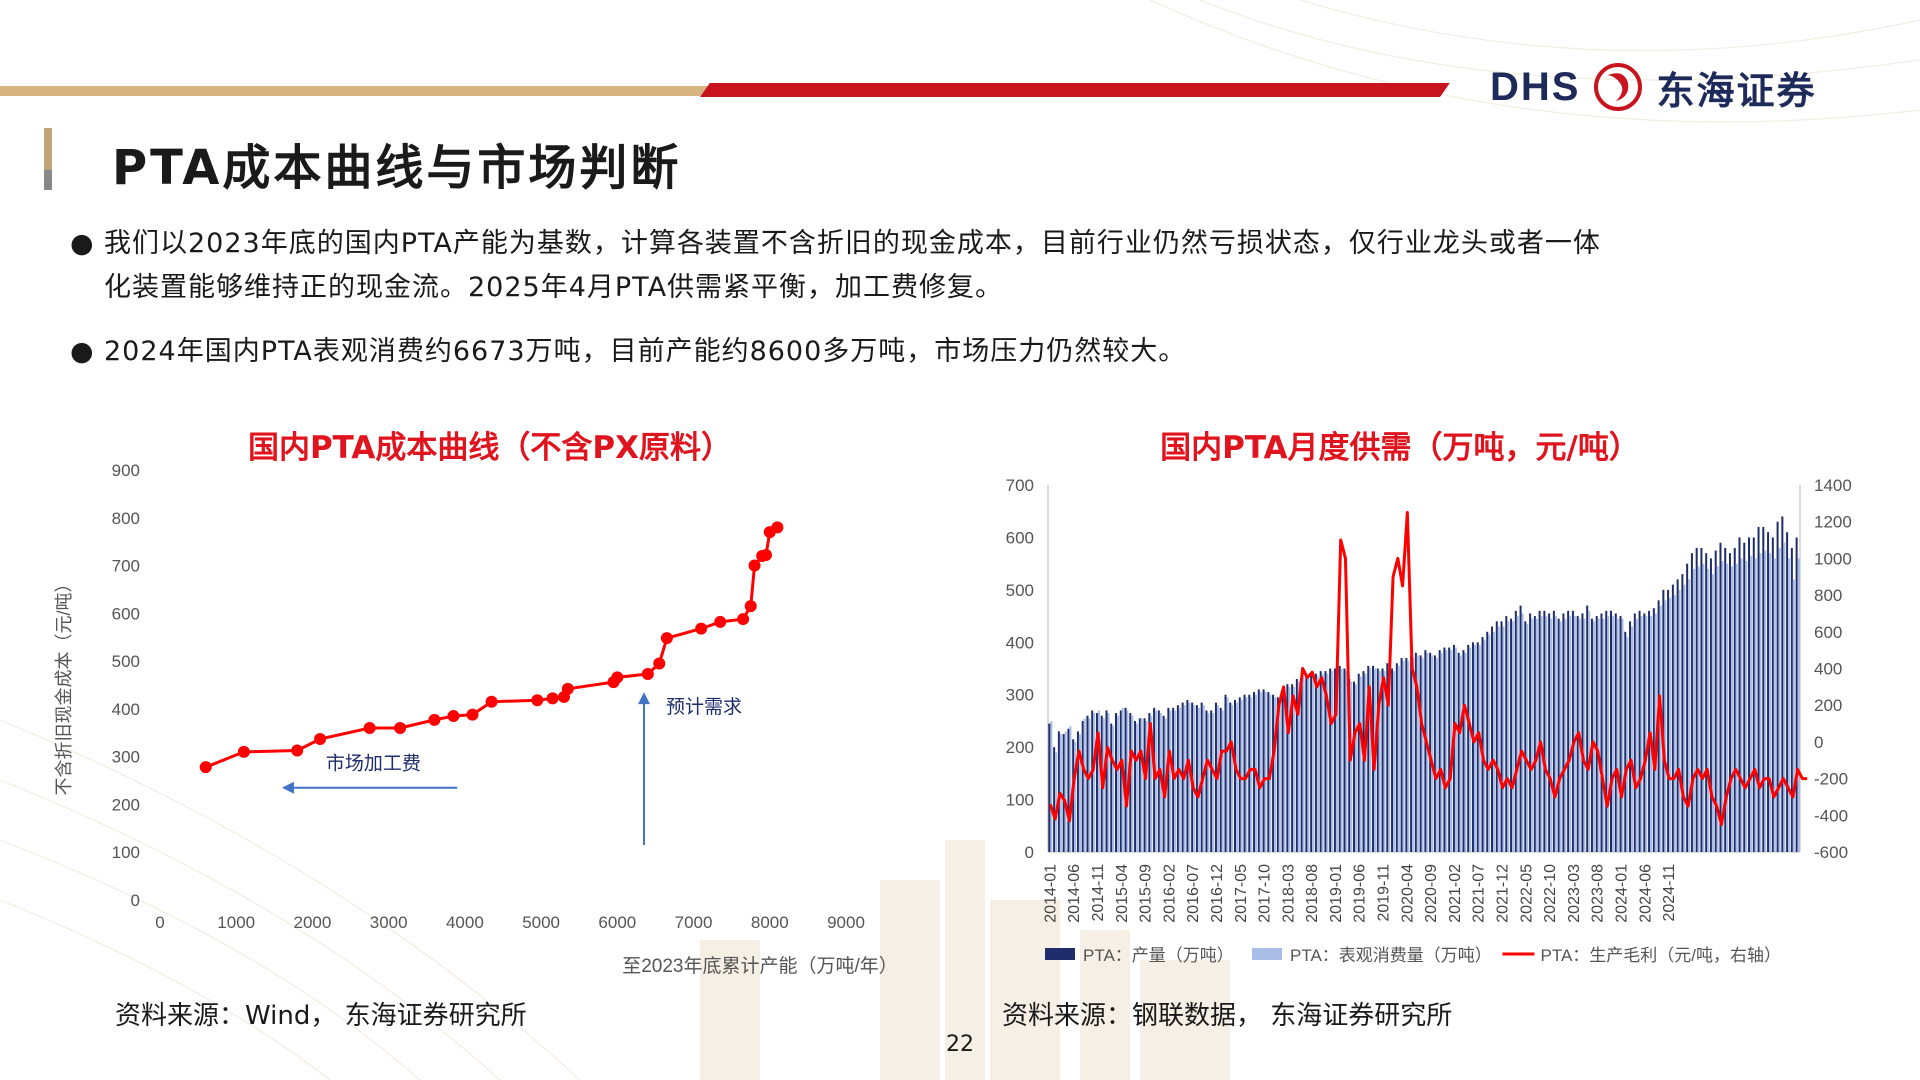  Describe the element at coordinates (846, 922) in the screenshot. I see `x-tick-label: 9000` at that location.